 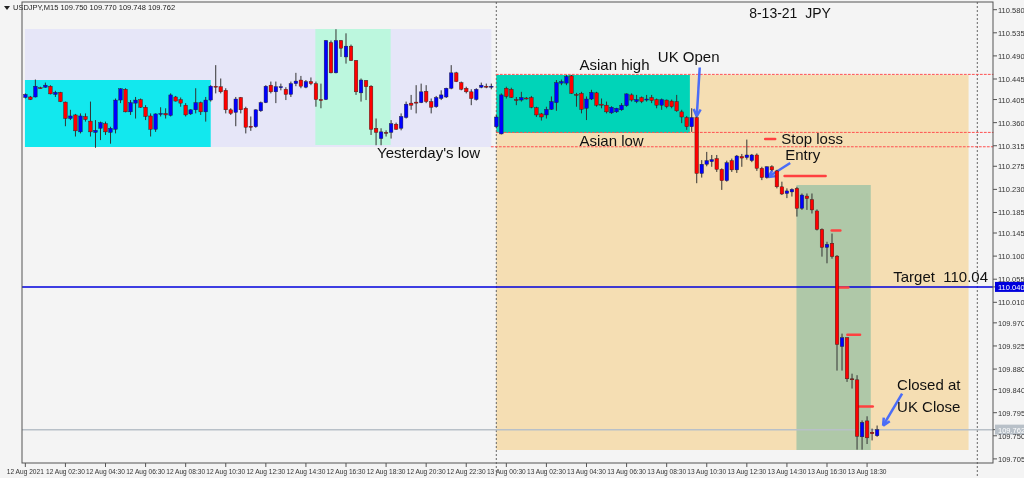 I want to click on annotation: Entry, so click(x=803, y=155).